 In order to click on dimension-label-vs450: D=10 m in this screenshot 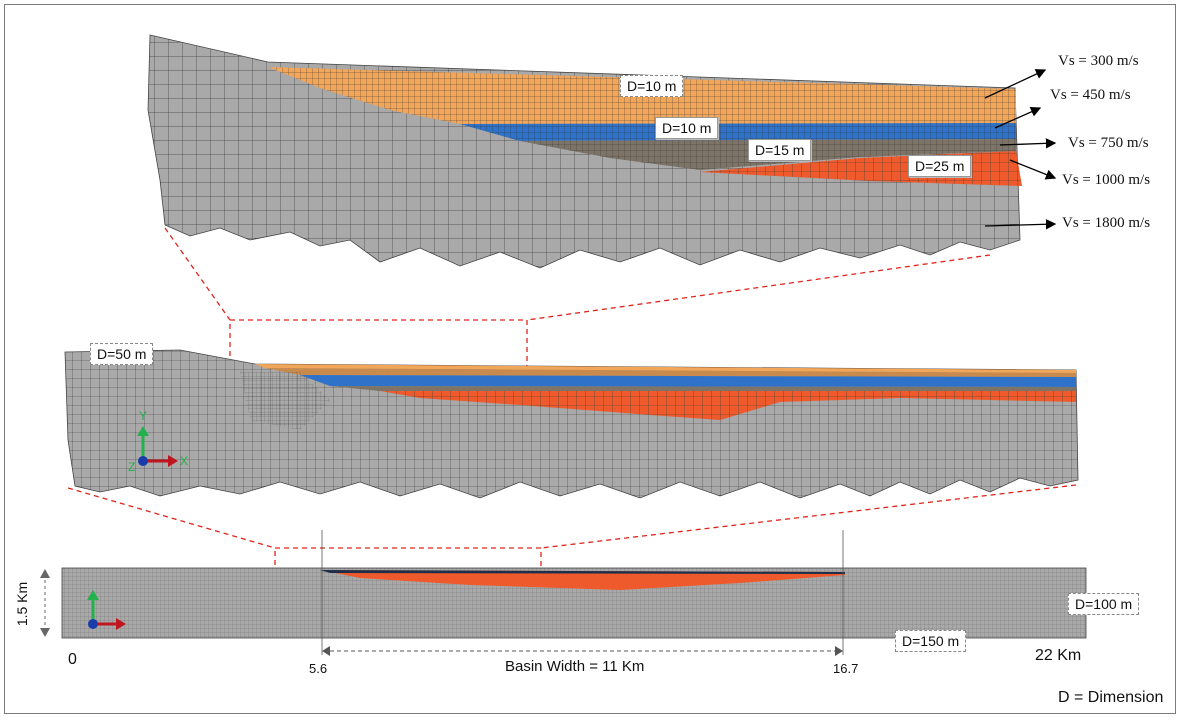, I will do `click(687, 128)`.